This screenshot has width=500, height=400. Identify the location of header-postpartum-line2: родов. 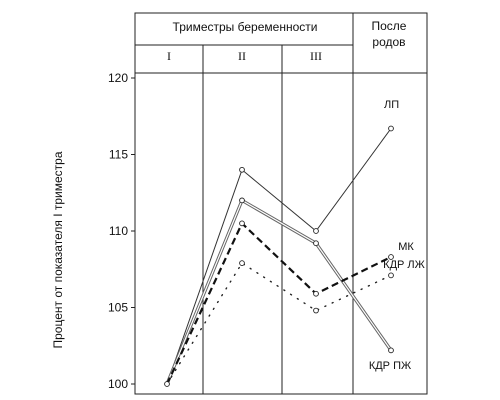
(388, 42).